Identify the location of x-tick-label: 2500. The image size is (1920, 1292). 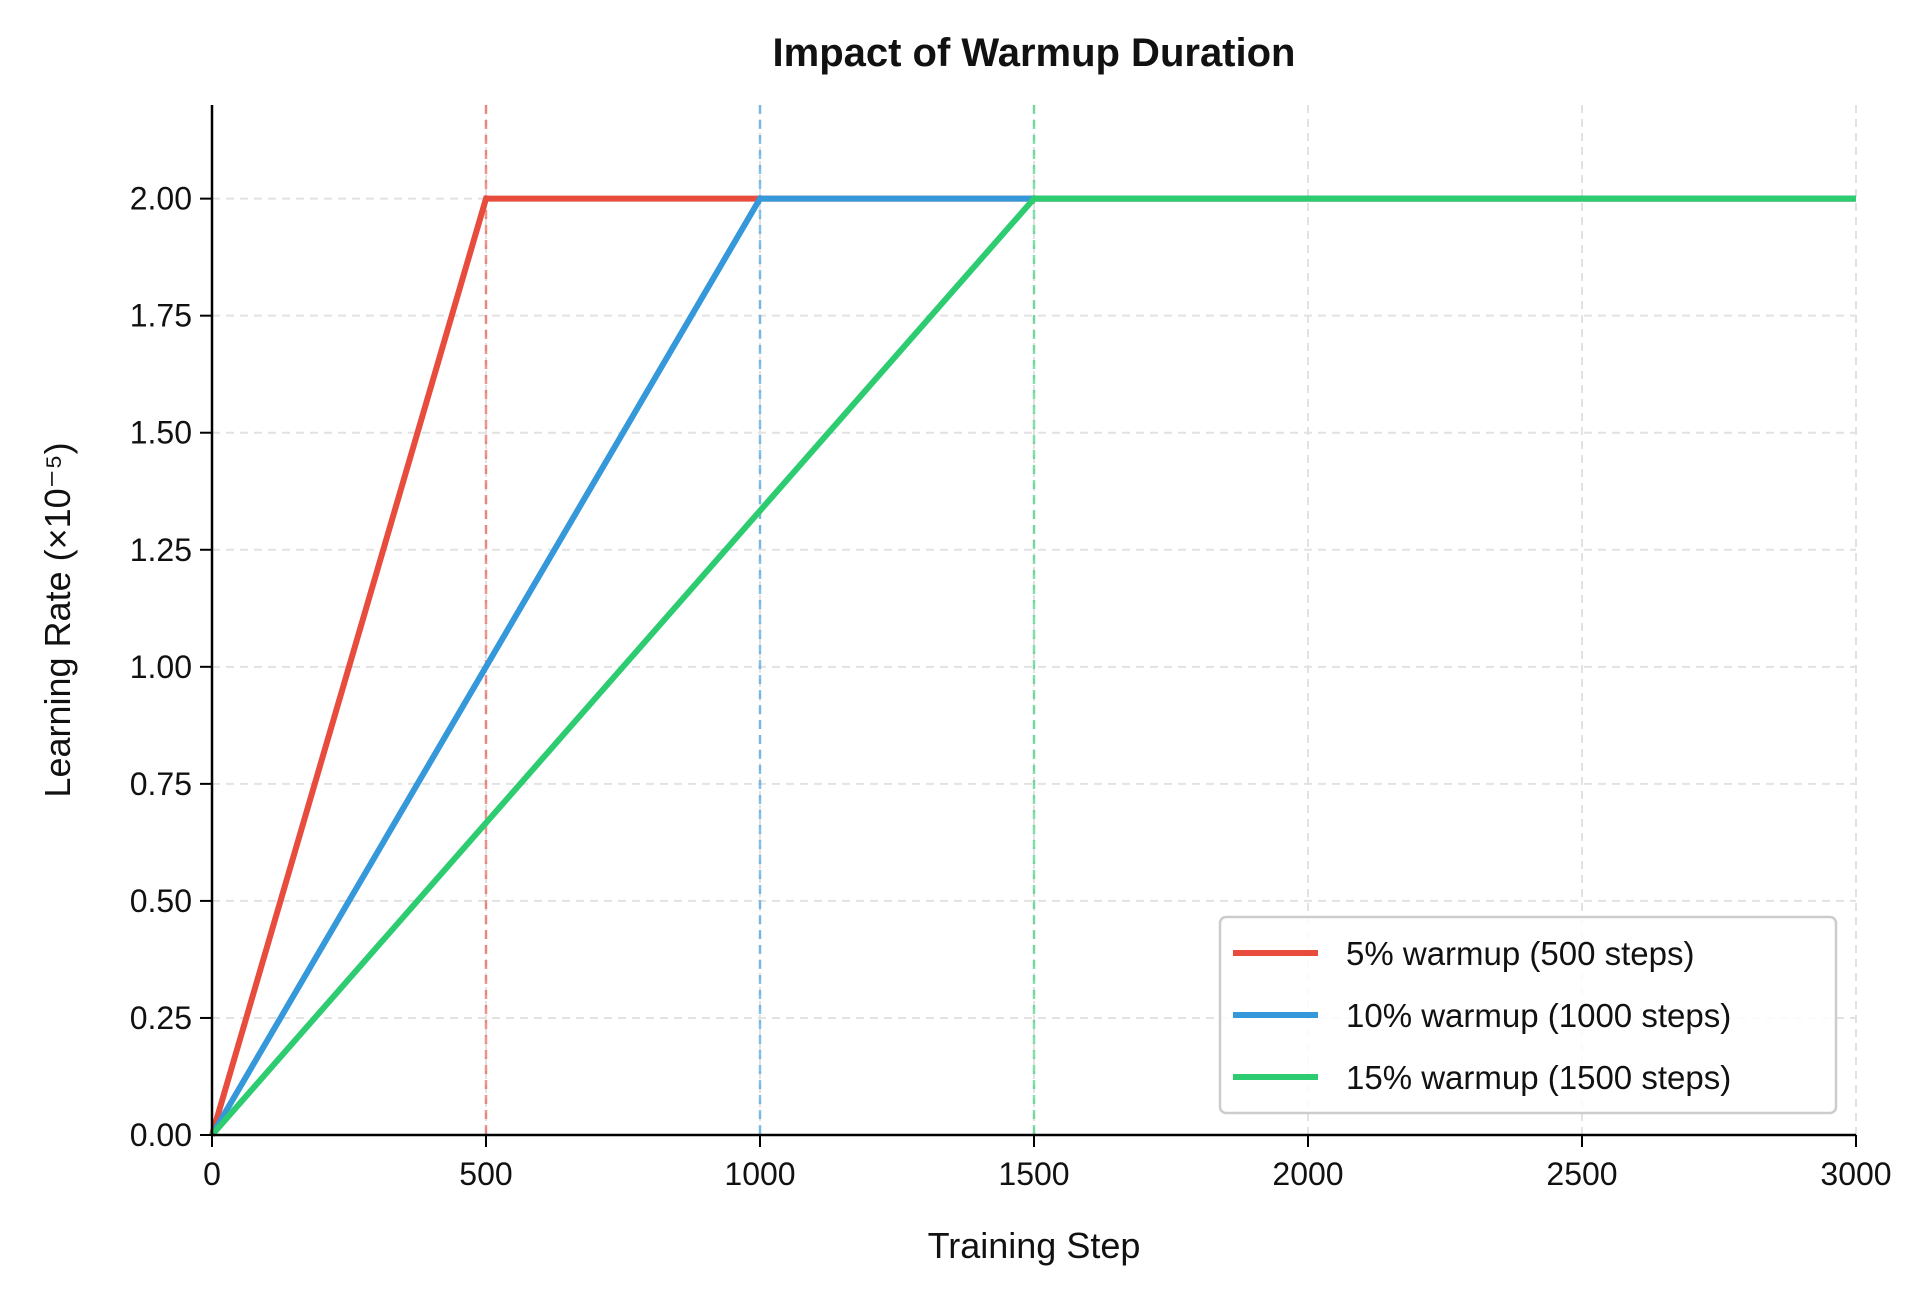
(1581, 1174).